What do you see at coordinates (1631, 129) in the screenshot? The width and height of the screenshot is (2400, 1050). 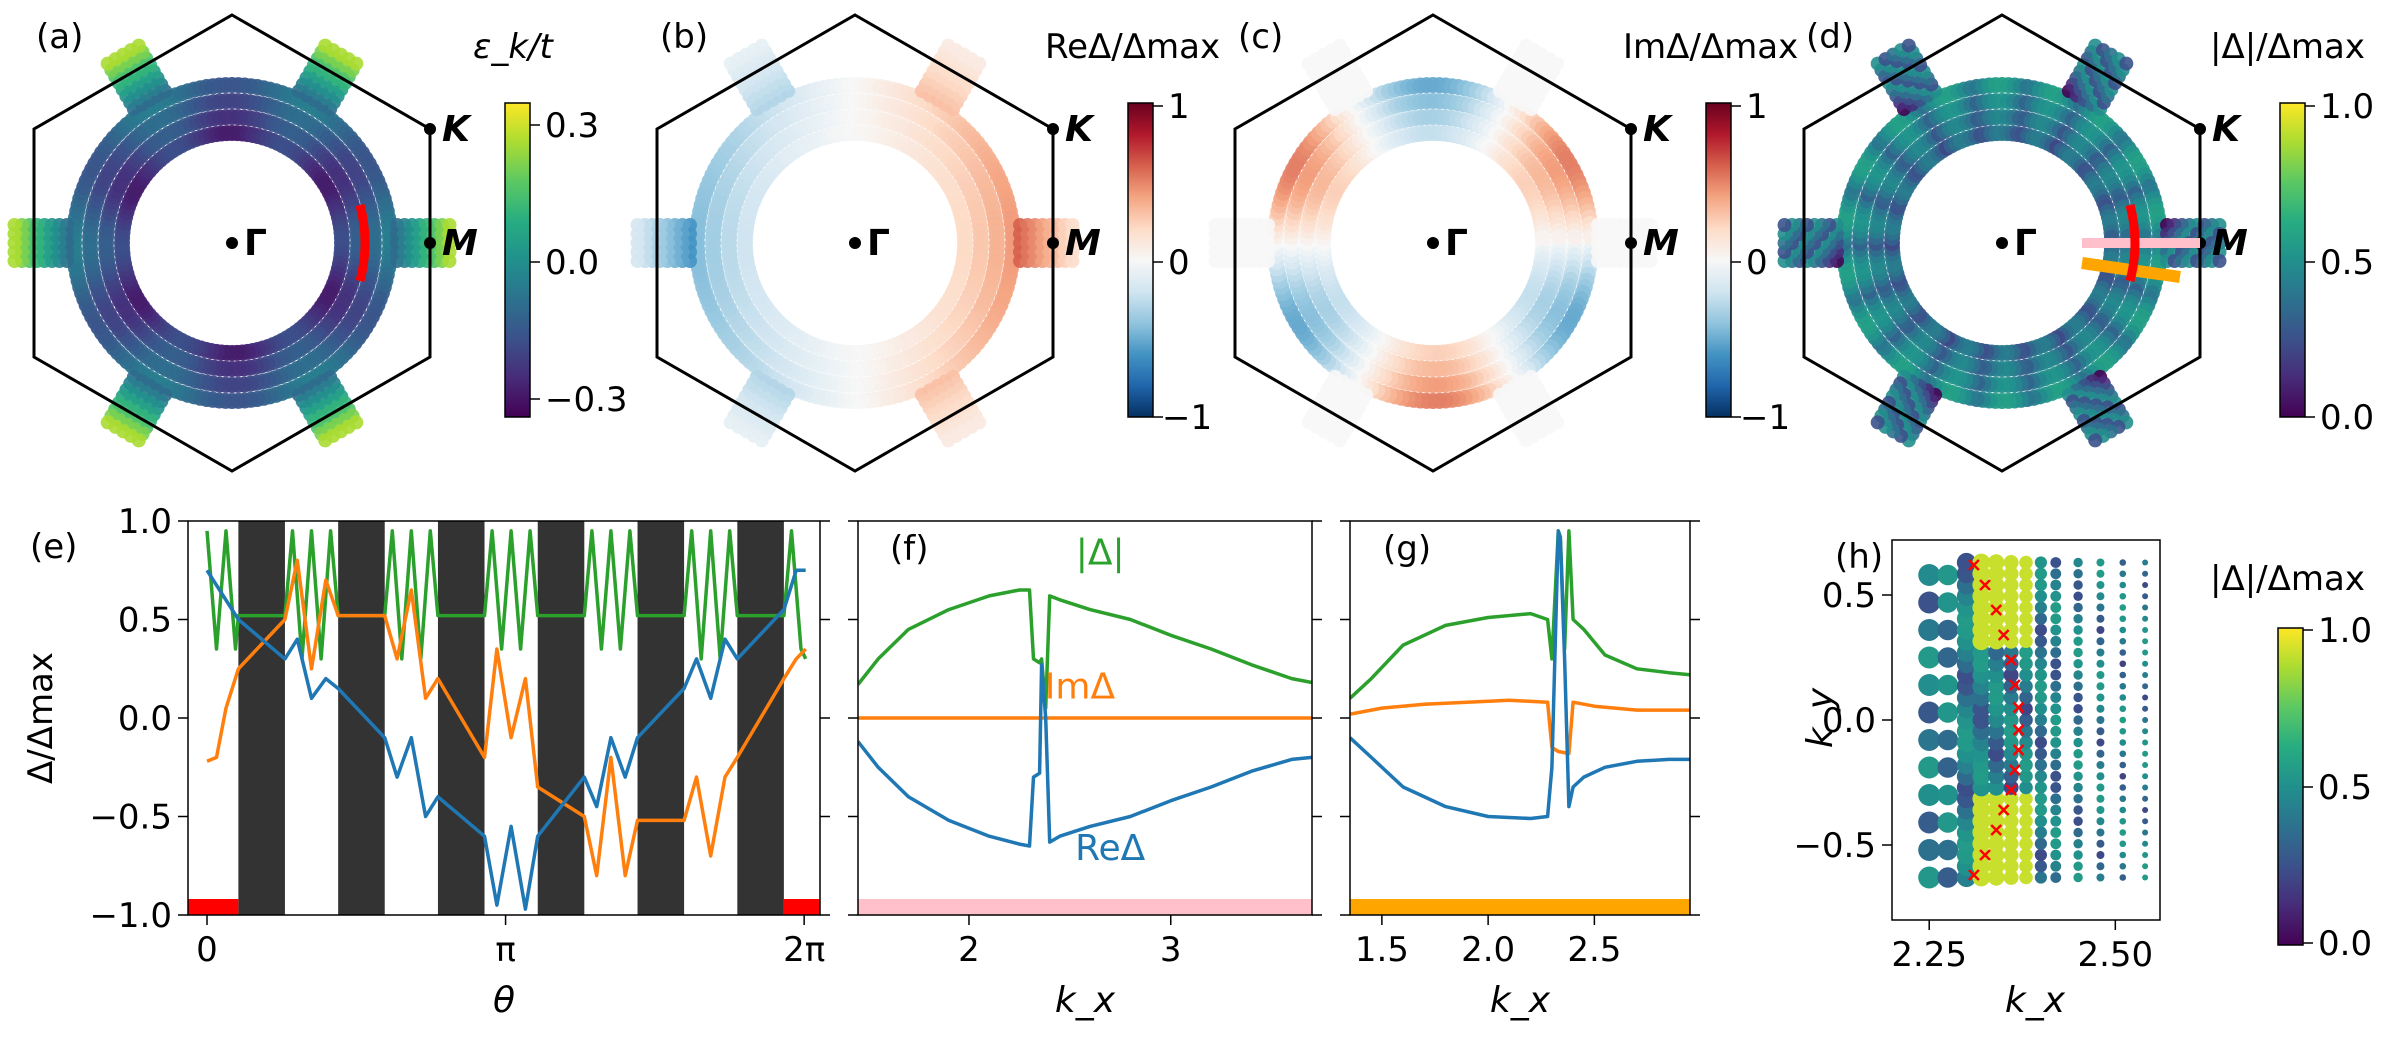 I see `k-point-marker` at bounding box center [1631, 129].